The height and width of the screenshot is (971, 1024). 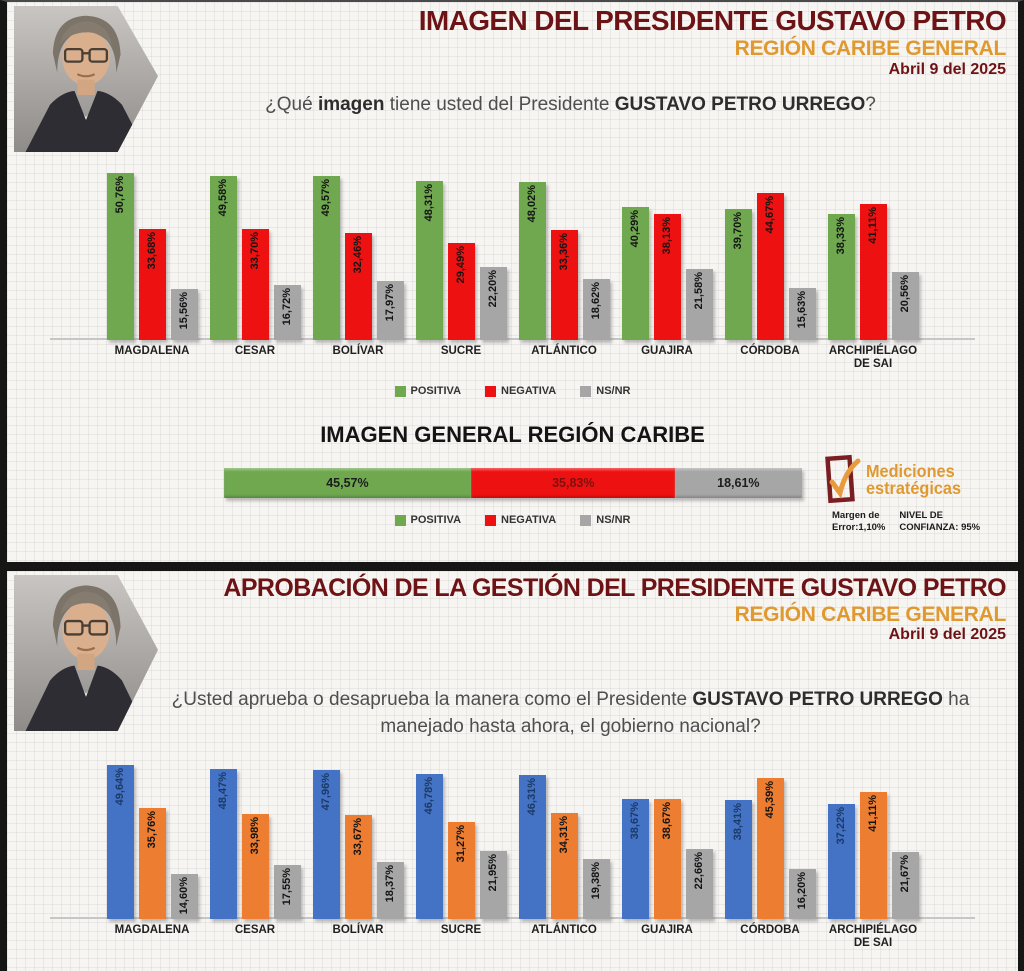 What do you see at coordinates (873, 855) in the screenshot?
I see `bar-serie-naranja: 41,11%` at bounding box center [873, 855].